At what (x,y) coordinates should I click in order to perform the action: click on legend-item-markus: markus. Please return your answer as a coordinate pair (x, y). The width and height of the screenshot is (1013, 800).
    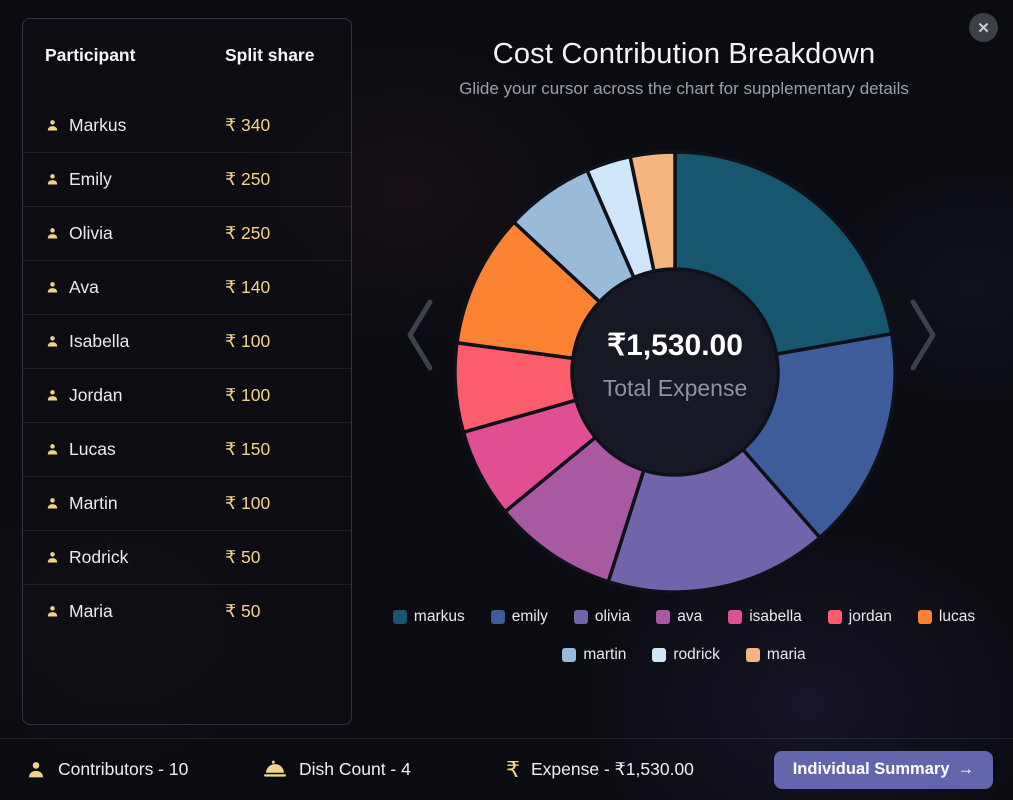
    Looking at the image, I should click on (428, 617).